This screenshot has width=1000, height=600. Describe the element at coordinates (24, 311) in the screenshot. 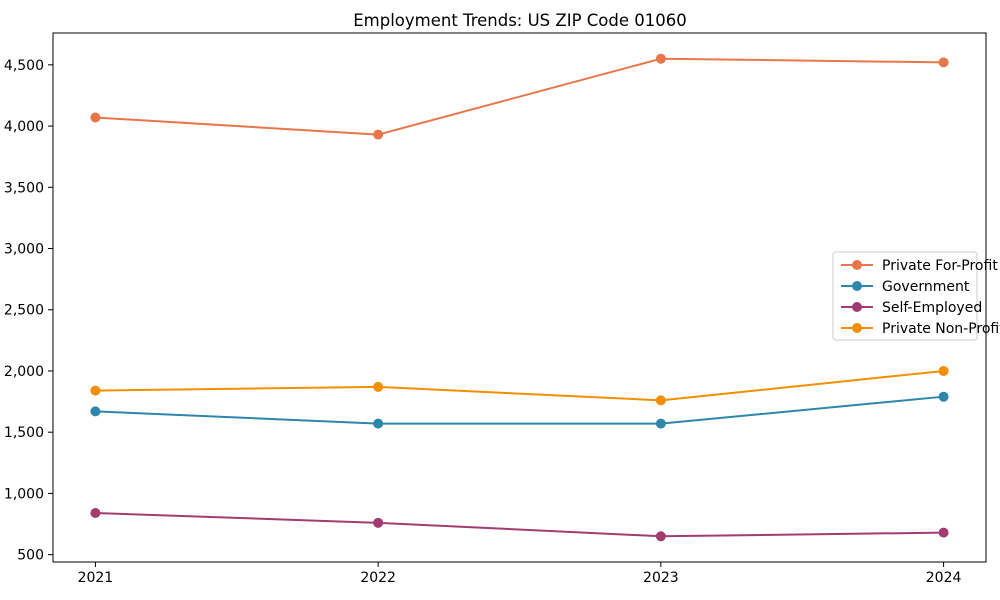

I see `y-tick-label: 2,500` at that location.